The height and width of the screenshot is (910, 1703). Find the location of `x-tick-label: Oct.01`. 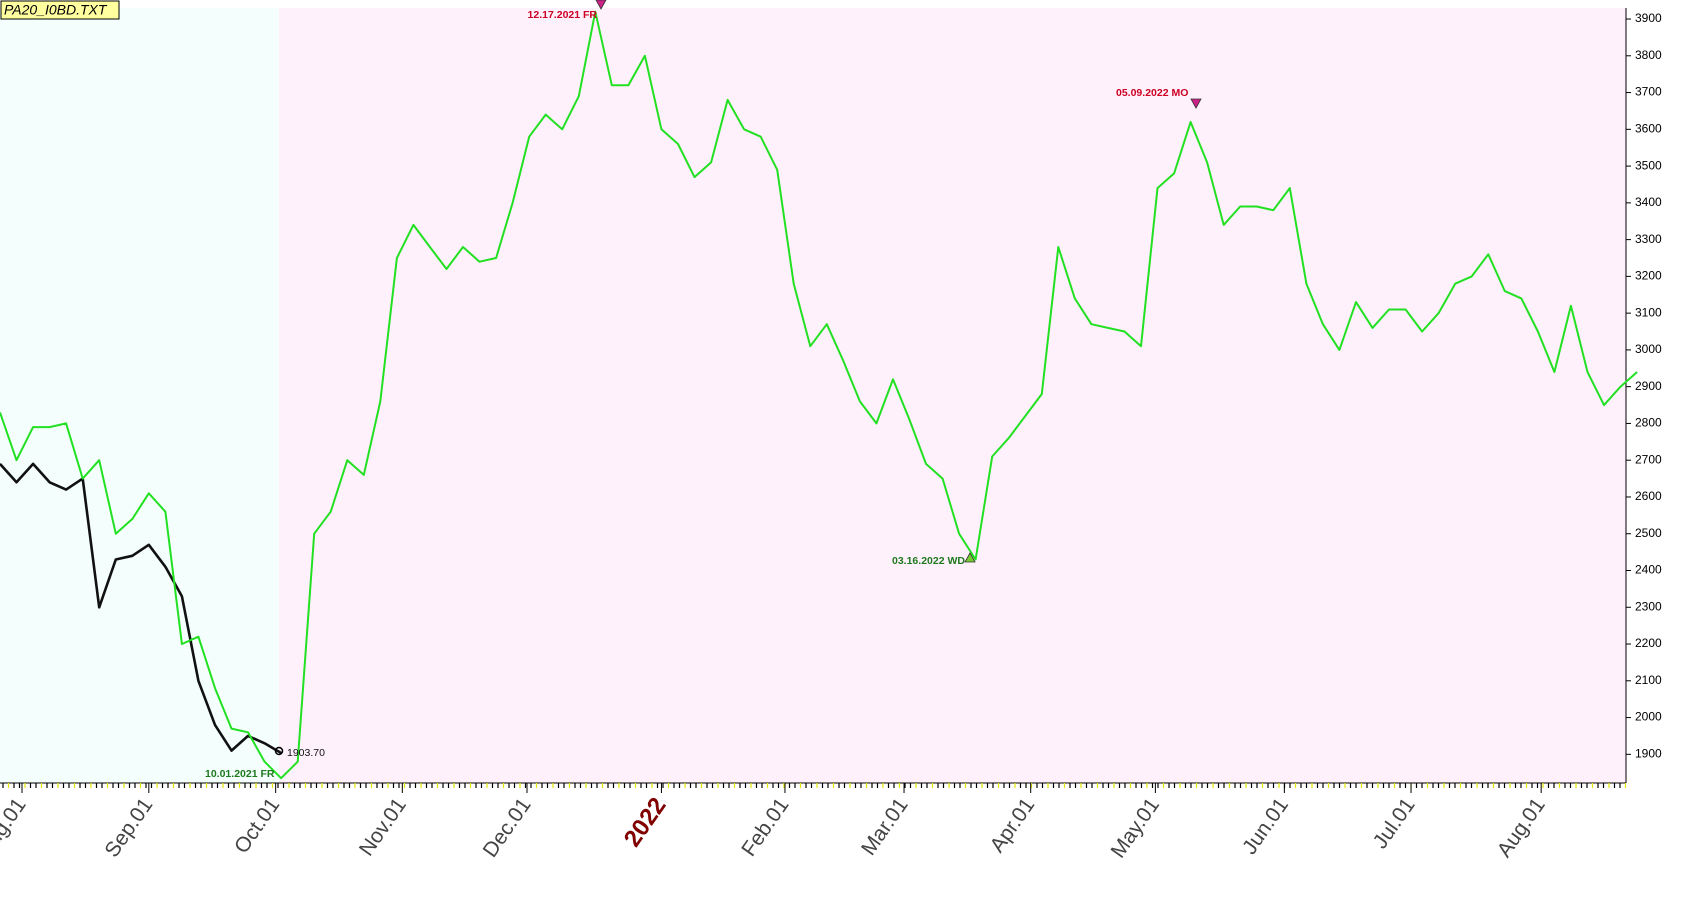

x-tick-label: Oct.01 is located at coordinates (257, 826).